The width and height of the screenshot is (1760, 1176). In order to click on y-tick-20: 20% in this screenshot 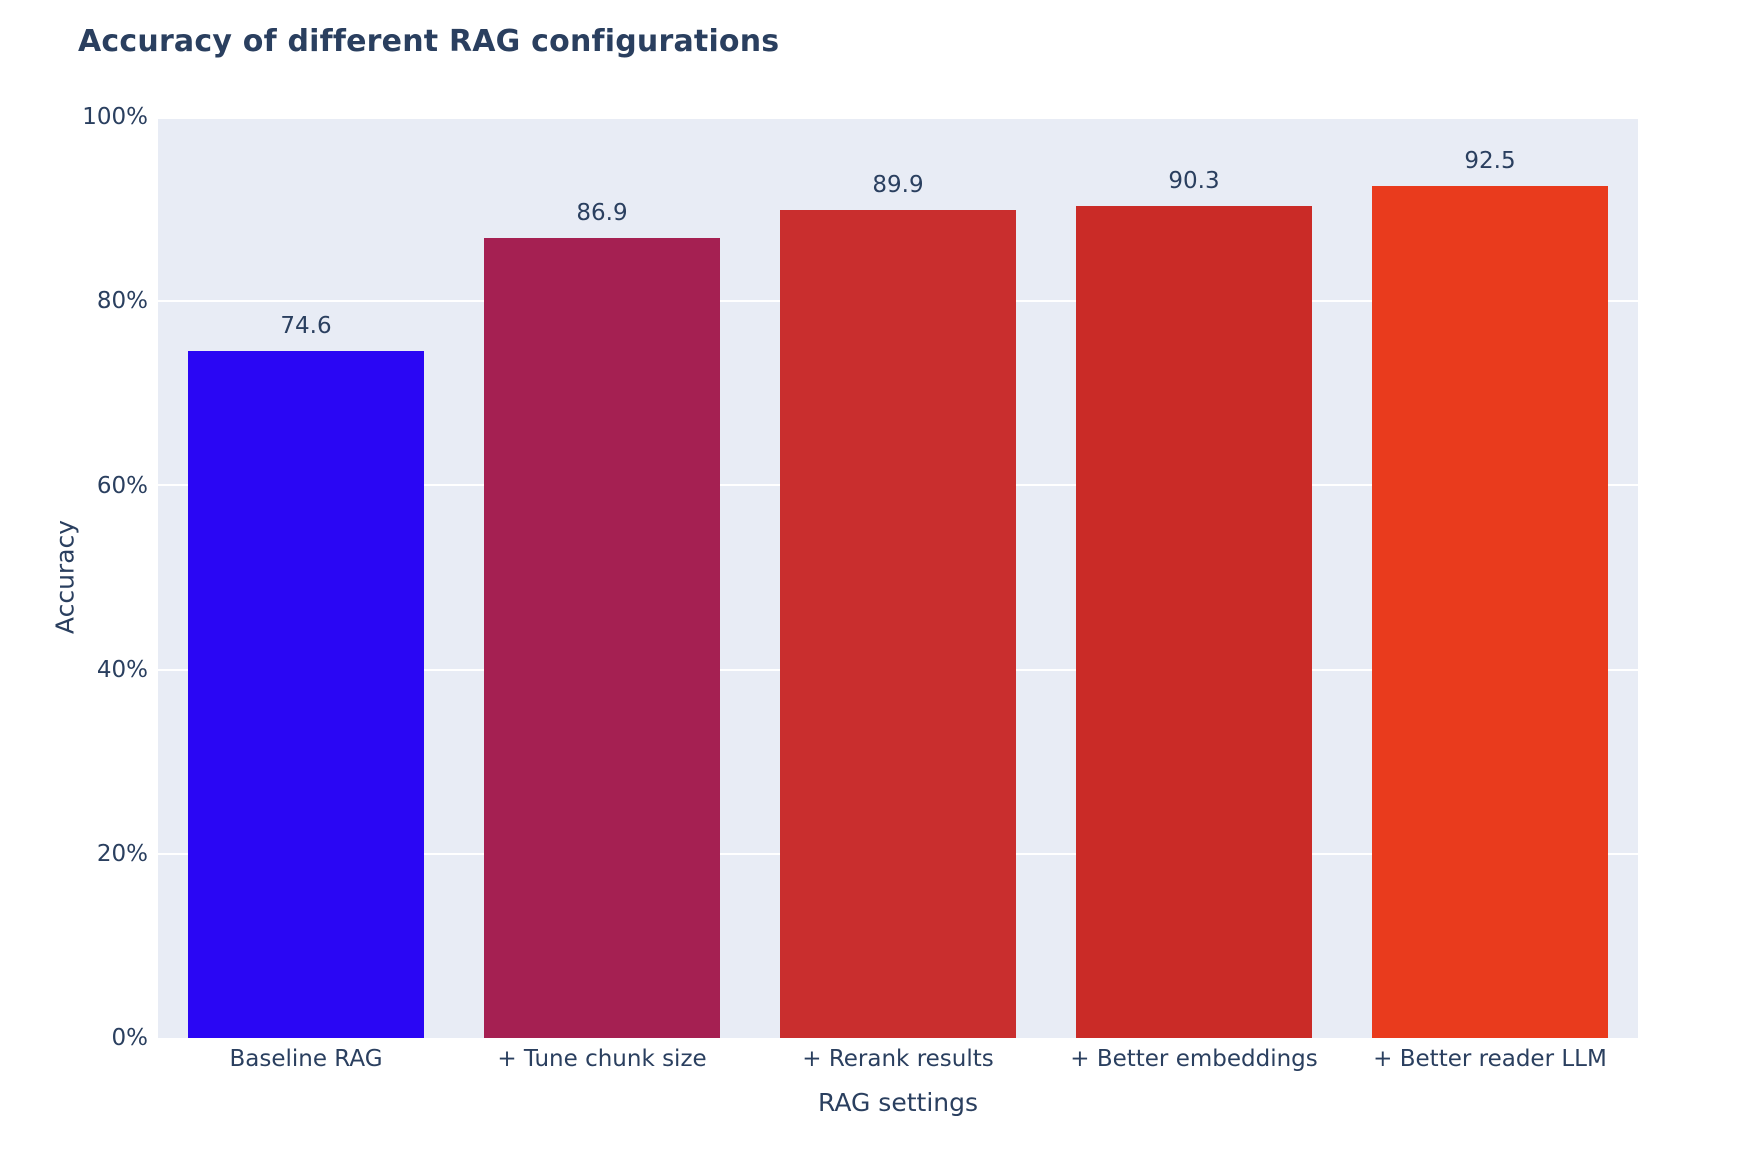, I will do `click(122, 854)`.